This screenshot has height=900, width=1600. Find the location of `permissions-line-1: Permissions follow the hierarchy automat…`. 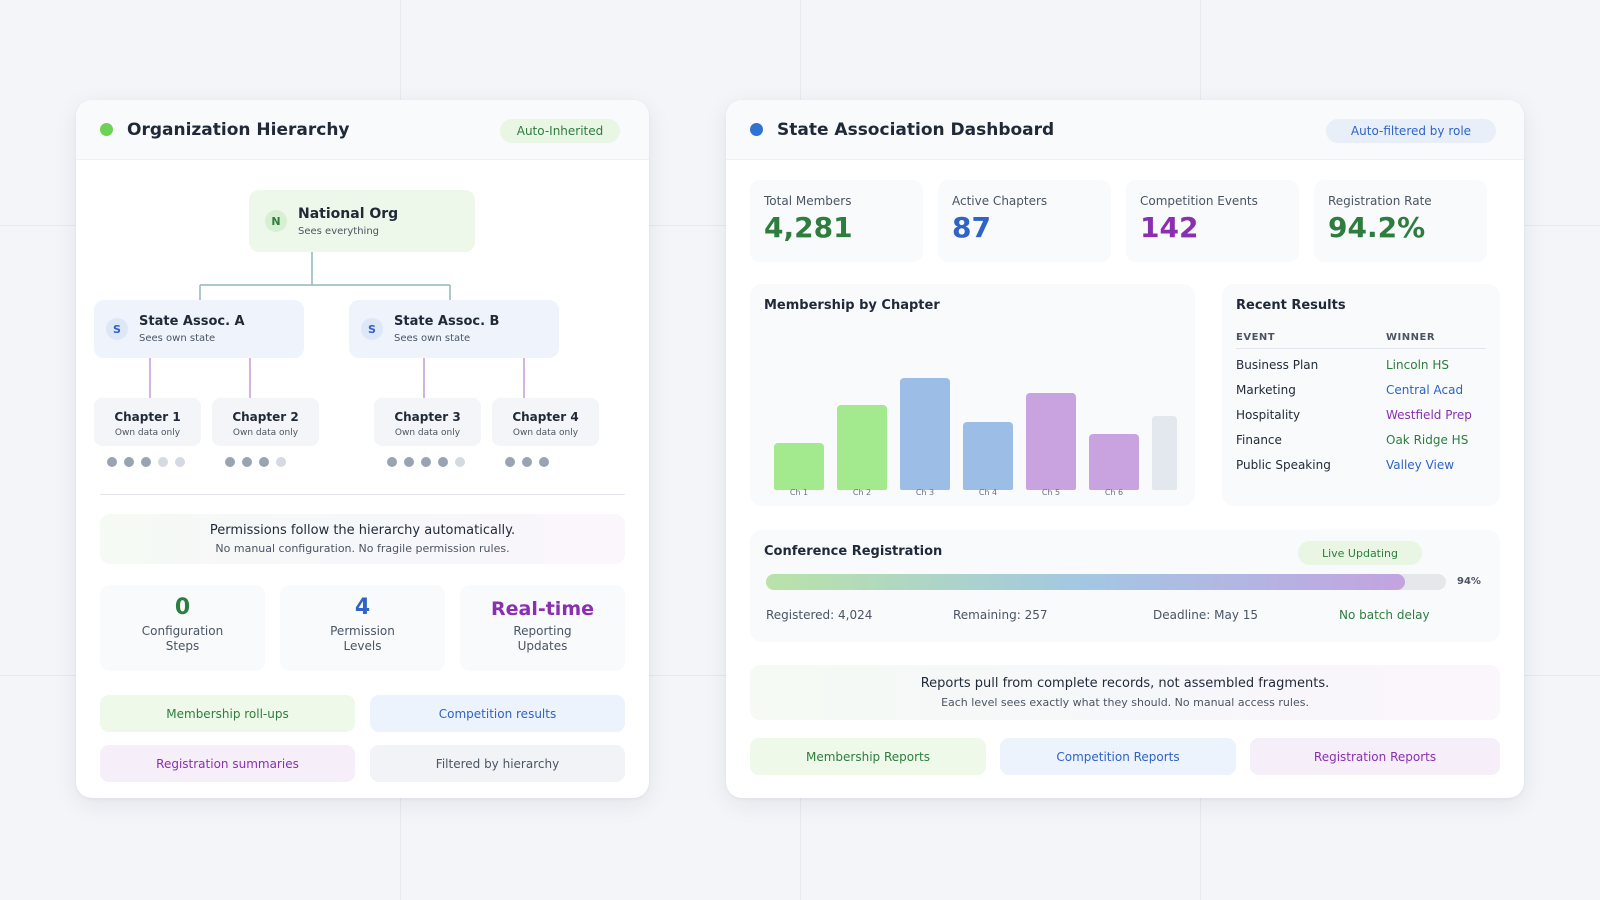

permissions-line-1: Permissions follow the hierarchy automat… is located at coordinates (362, 530).